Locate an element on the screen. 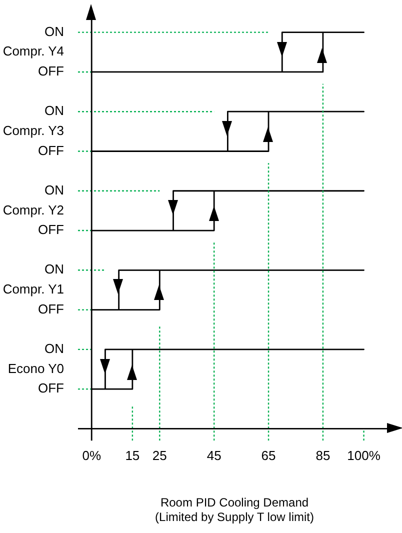 The height and width of the screenshot is (533, 402). x-tick-label: 0% is located at coordinates (92, 455).